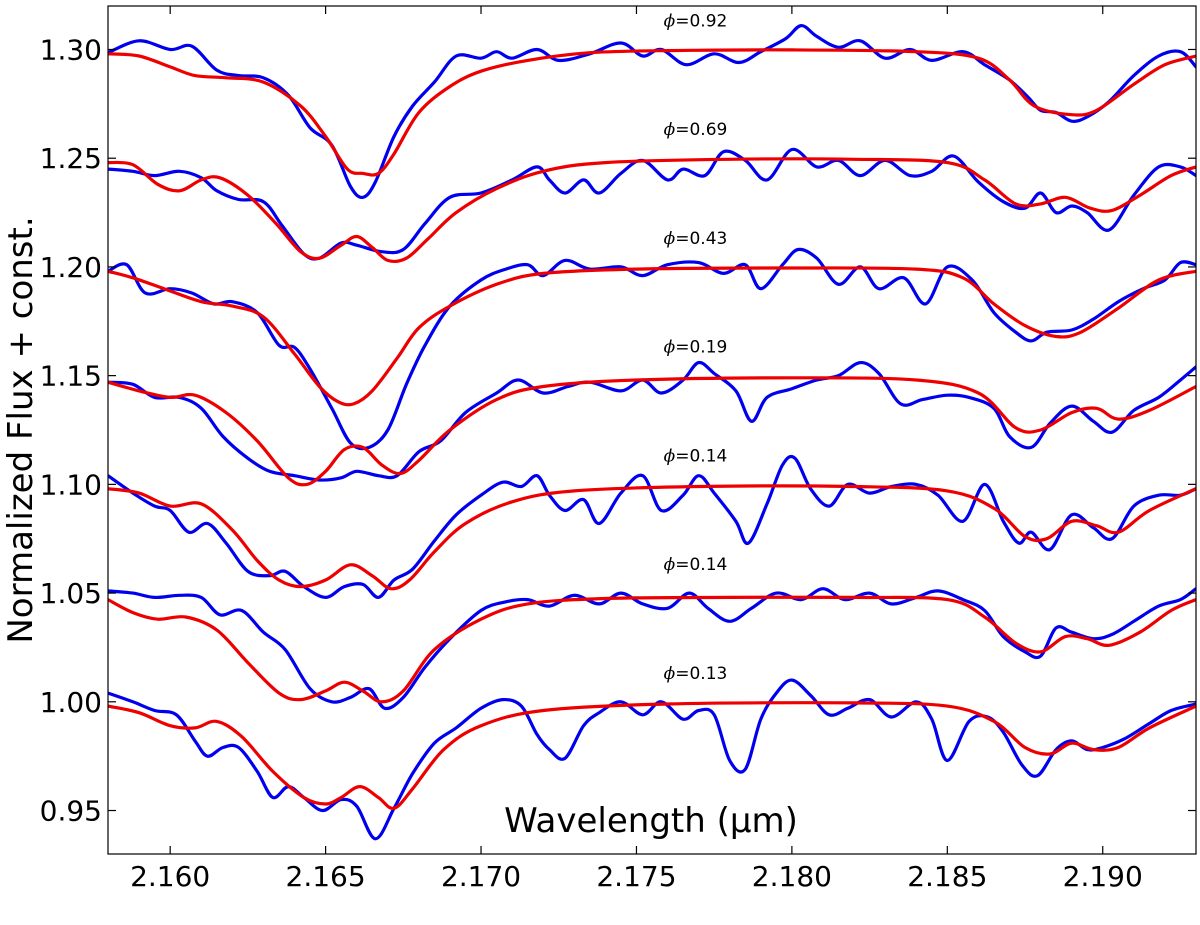 This screenshot has width=1200, height=925. What do you see at coordinates (701, 22) in the screenshot?
I see `phase-value: =0.92` at bounding box center [701, 22].